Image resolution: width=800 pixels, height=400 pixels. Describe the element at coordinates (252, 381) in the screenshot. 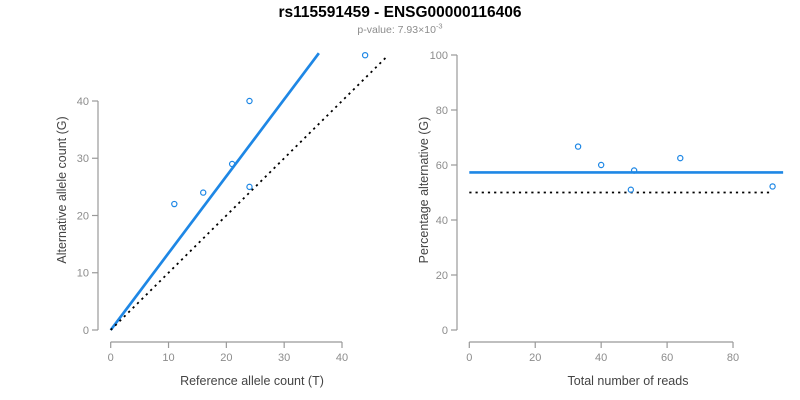

I see `x-axis-title: Reference allele count (T)` at that location.